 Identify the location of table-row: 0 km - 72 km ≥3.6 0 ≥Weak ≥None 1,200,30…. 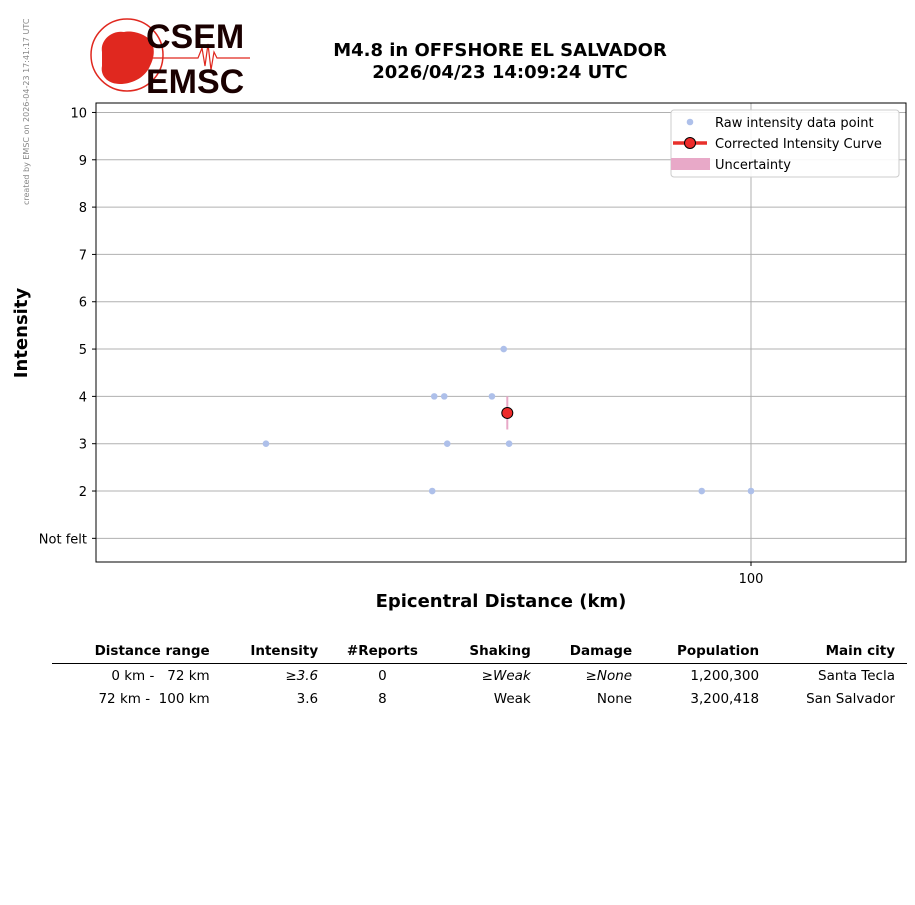
(479, 676).